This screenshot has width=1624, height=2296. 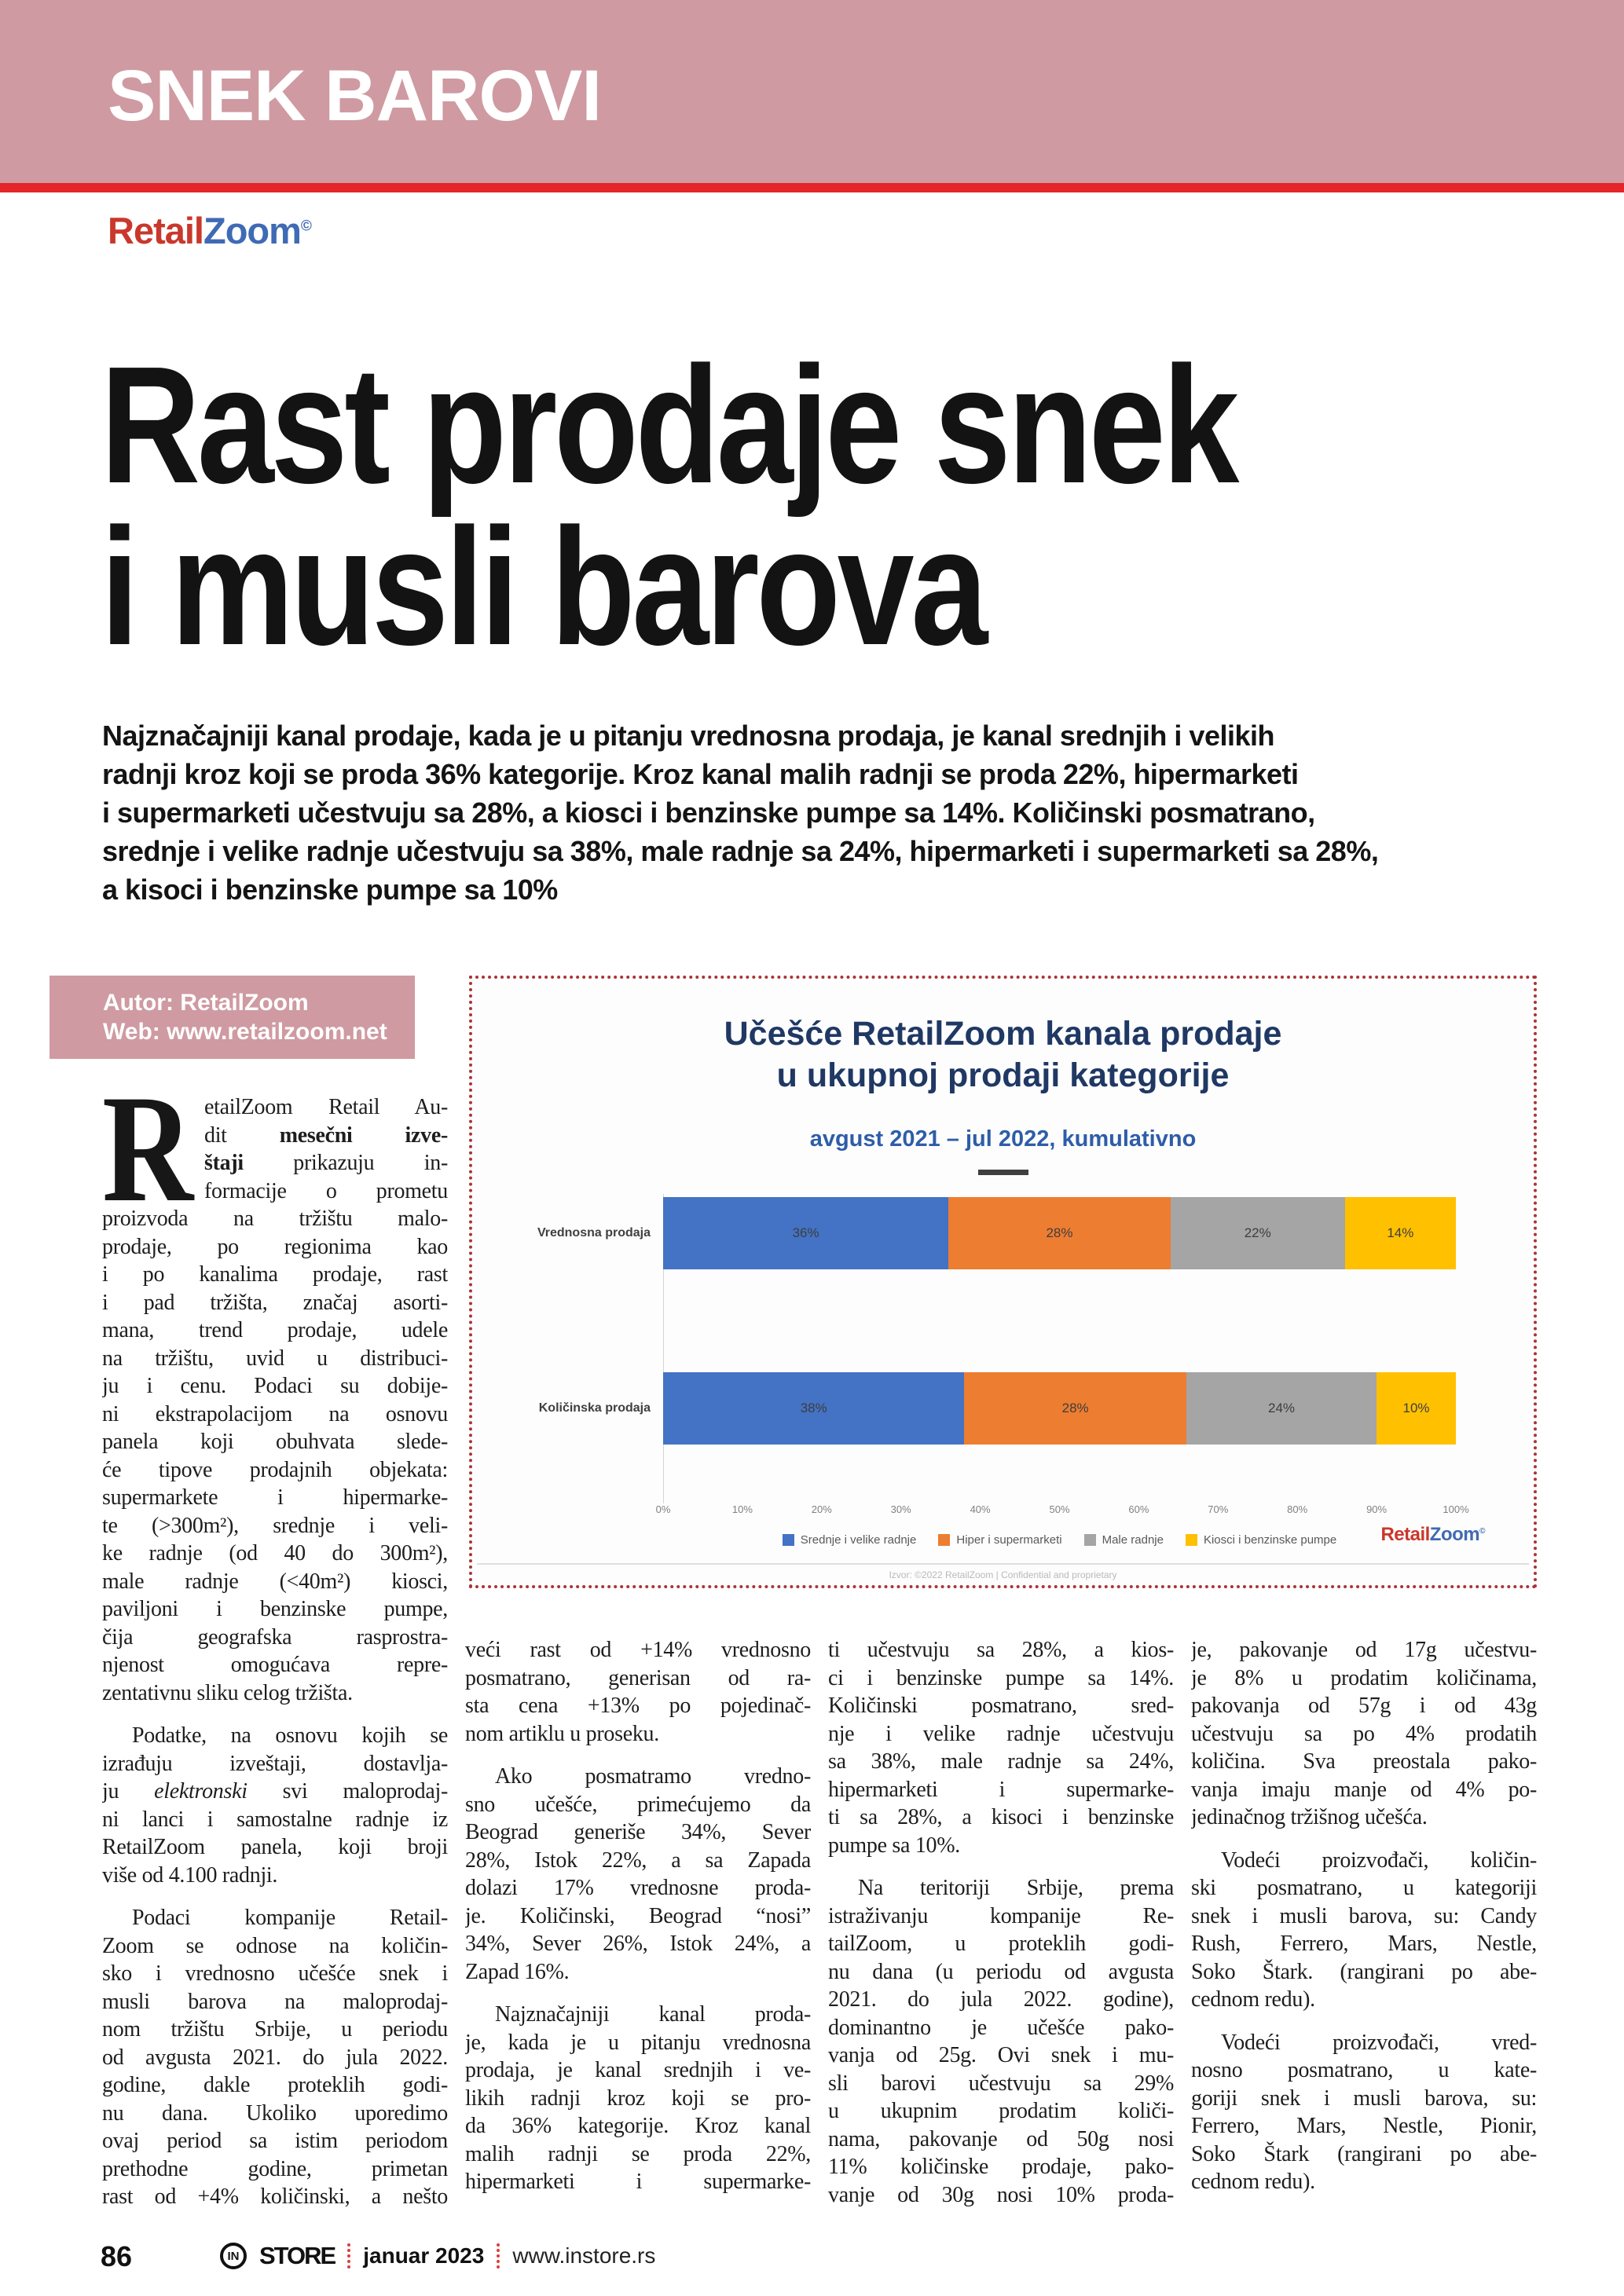 I want to click on text-line: nom artiklu u proseku., so click(x=562, y=1734).